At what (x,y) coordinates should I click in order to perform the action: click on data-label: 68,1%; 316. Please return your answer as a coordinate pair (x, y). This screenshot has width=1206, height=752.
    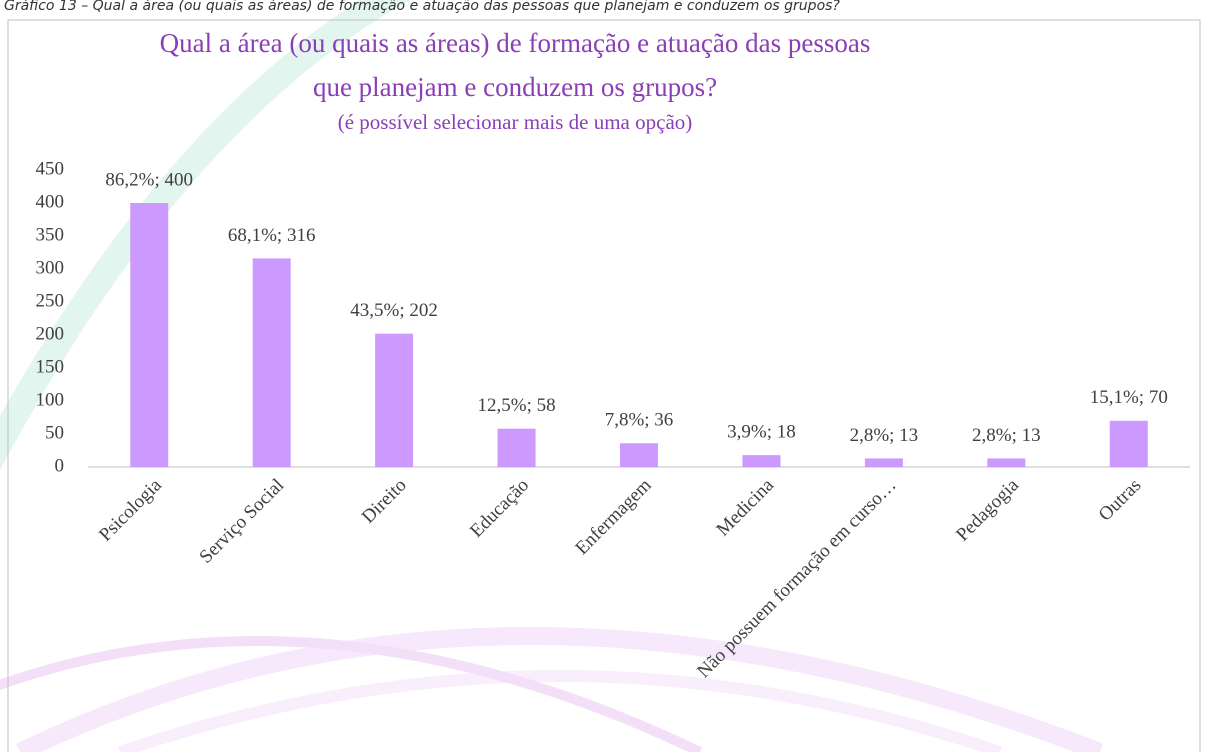
    Looking at the image, I should click on (272, 235).